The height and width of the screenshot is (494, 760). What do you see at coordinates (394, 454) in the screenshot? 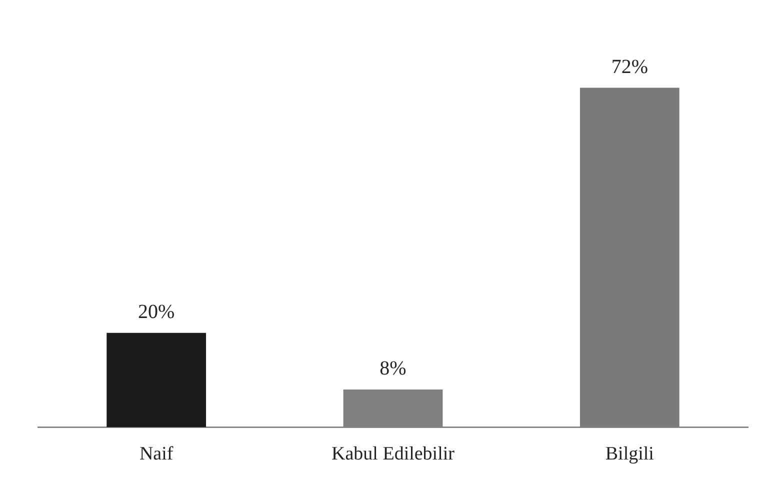
I see `x-tick-label: Kabul Edilebilir` at bounding box center [394, 454].